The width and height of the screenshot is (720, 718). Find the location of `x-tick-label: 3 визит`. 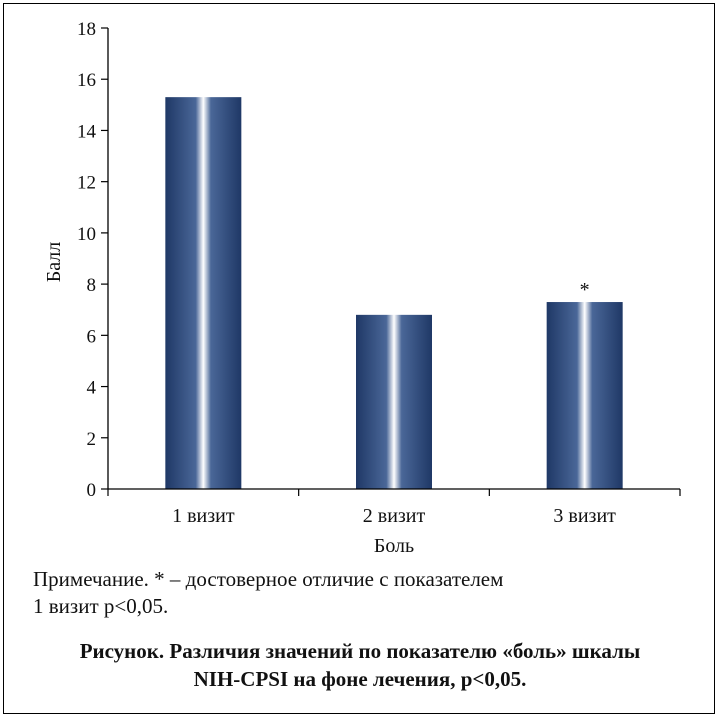

x-tick-label: 3 визит is located at coordinates (584, 516).